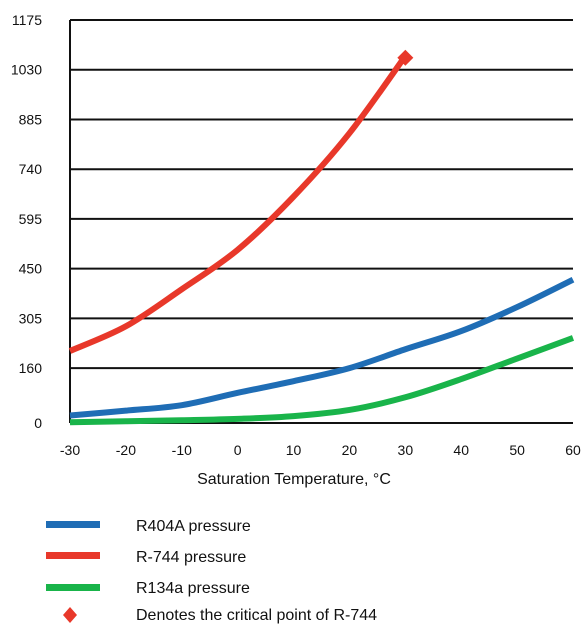  I want to click on x-tick-label: 30, so click(406, 450).